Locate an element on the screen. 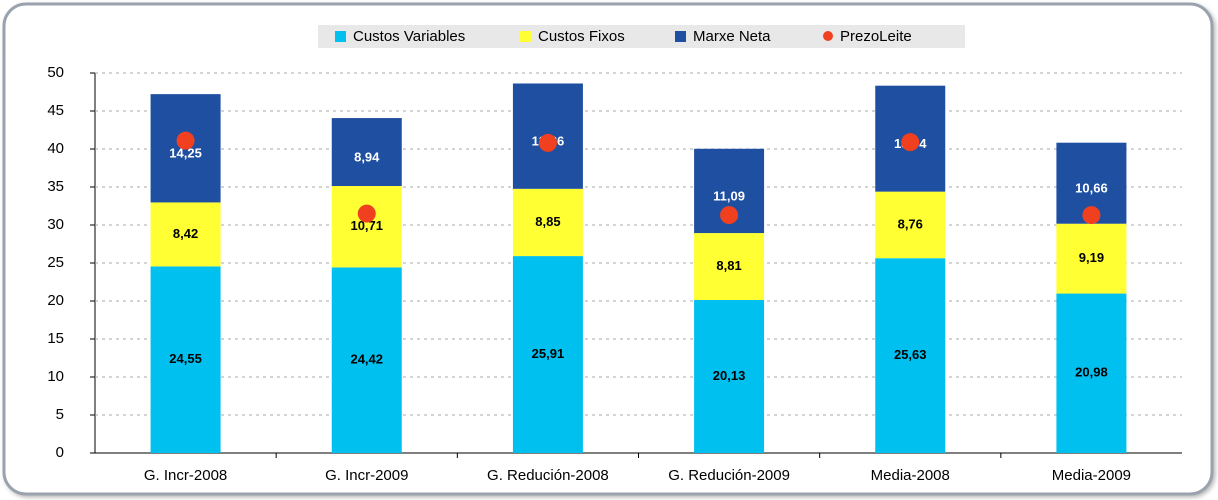 This screenshot has width=1218, height=500. data-label: 25,63 is located at coordinates (910, 354).